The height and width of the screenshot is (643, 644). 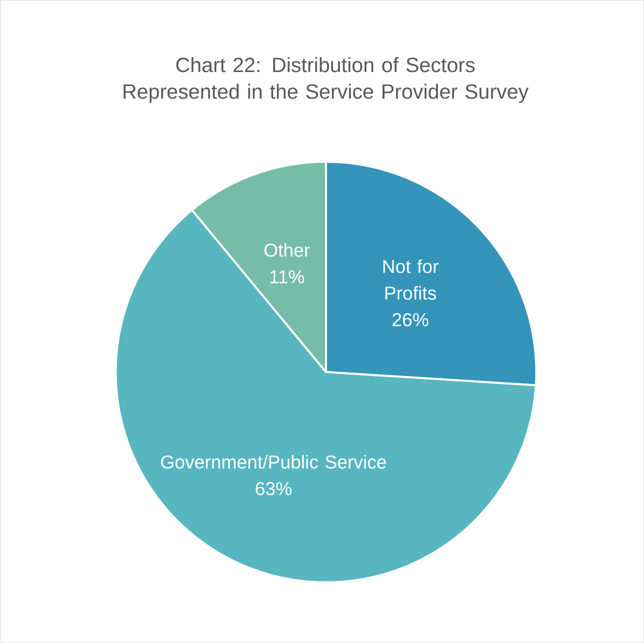 What do you see at coordinates (274, 489) in the screenshot?
I see `data-label: 63%` at bounding box center [274, 489].